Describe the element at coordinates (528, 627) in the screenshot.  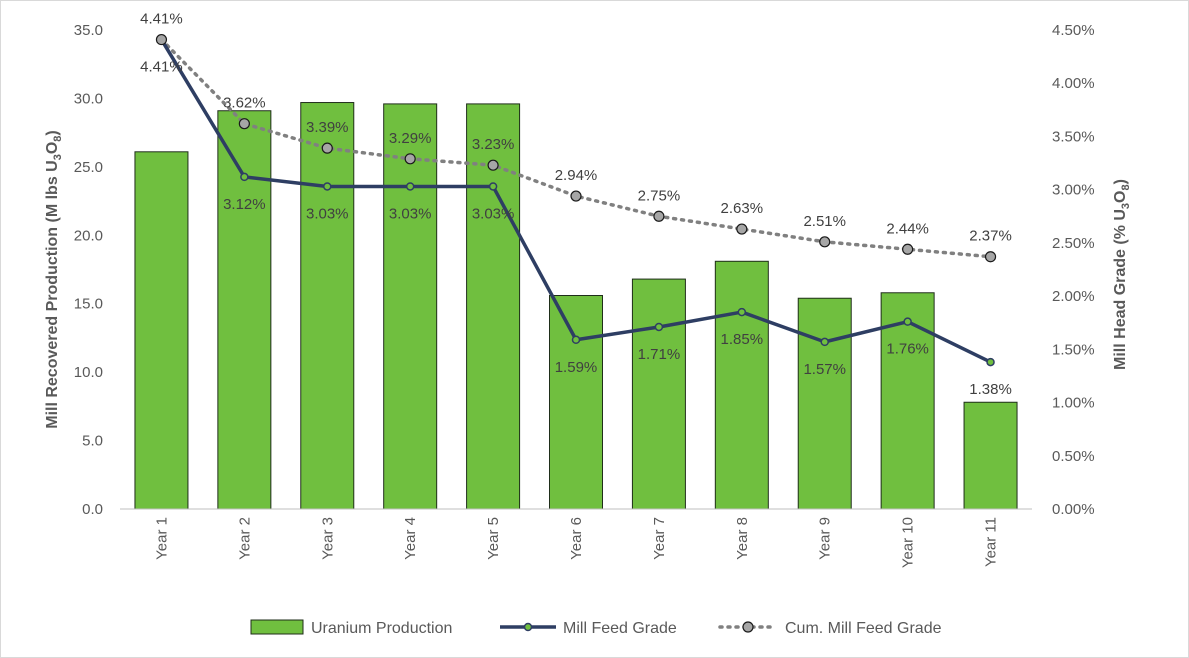
I see `legend-marker-mill-feed-grade` at that location.